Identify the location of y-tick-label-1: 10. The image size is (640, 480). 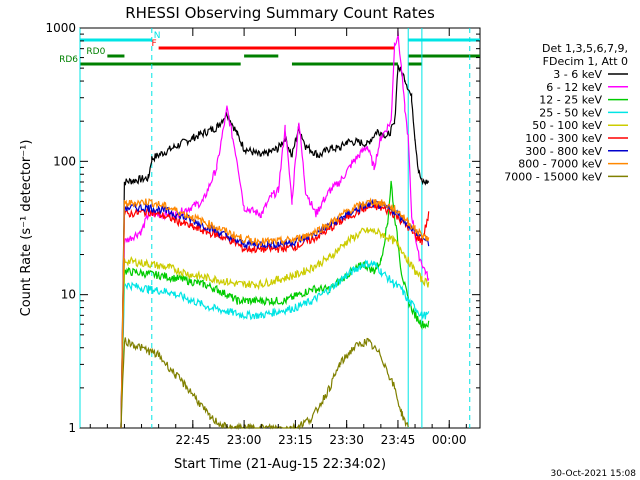
(68, 295).